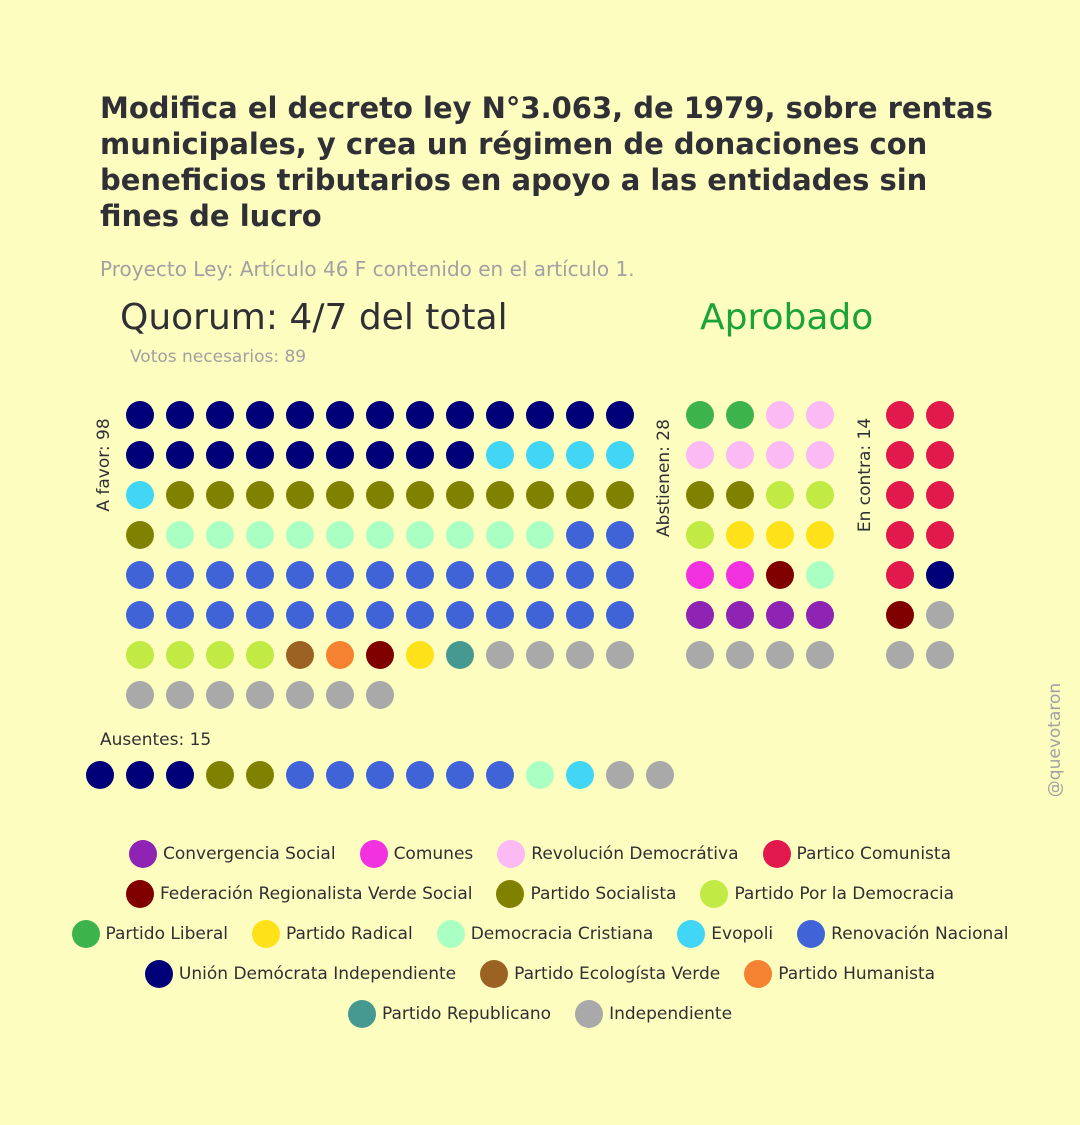  I want to click on legend-label: Partico Comunista, so click(873, 854).